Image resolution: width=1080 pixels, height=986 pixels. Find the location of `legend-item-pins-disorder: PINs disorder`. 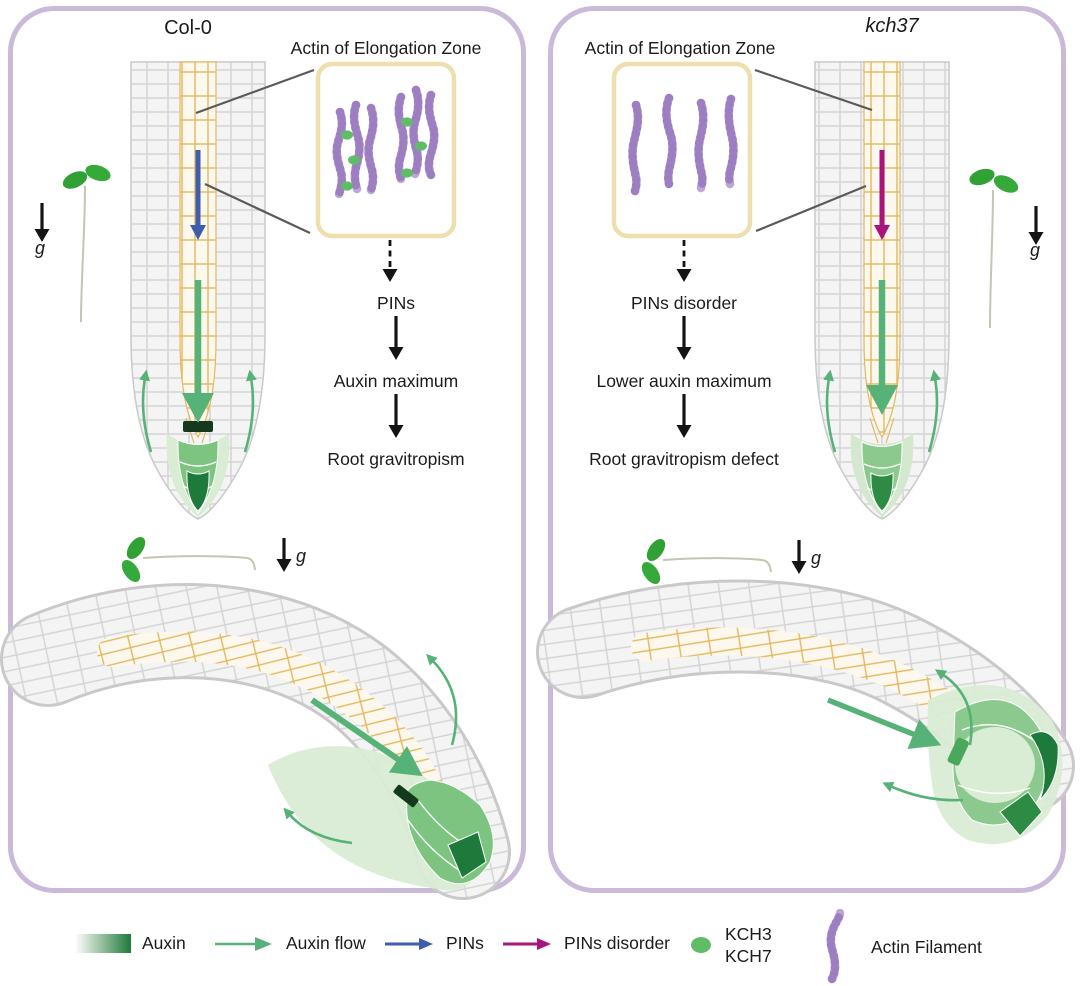

legend-item-pins-disorder: PINs disorder is located at coordinates (585, 943).